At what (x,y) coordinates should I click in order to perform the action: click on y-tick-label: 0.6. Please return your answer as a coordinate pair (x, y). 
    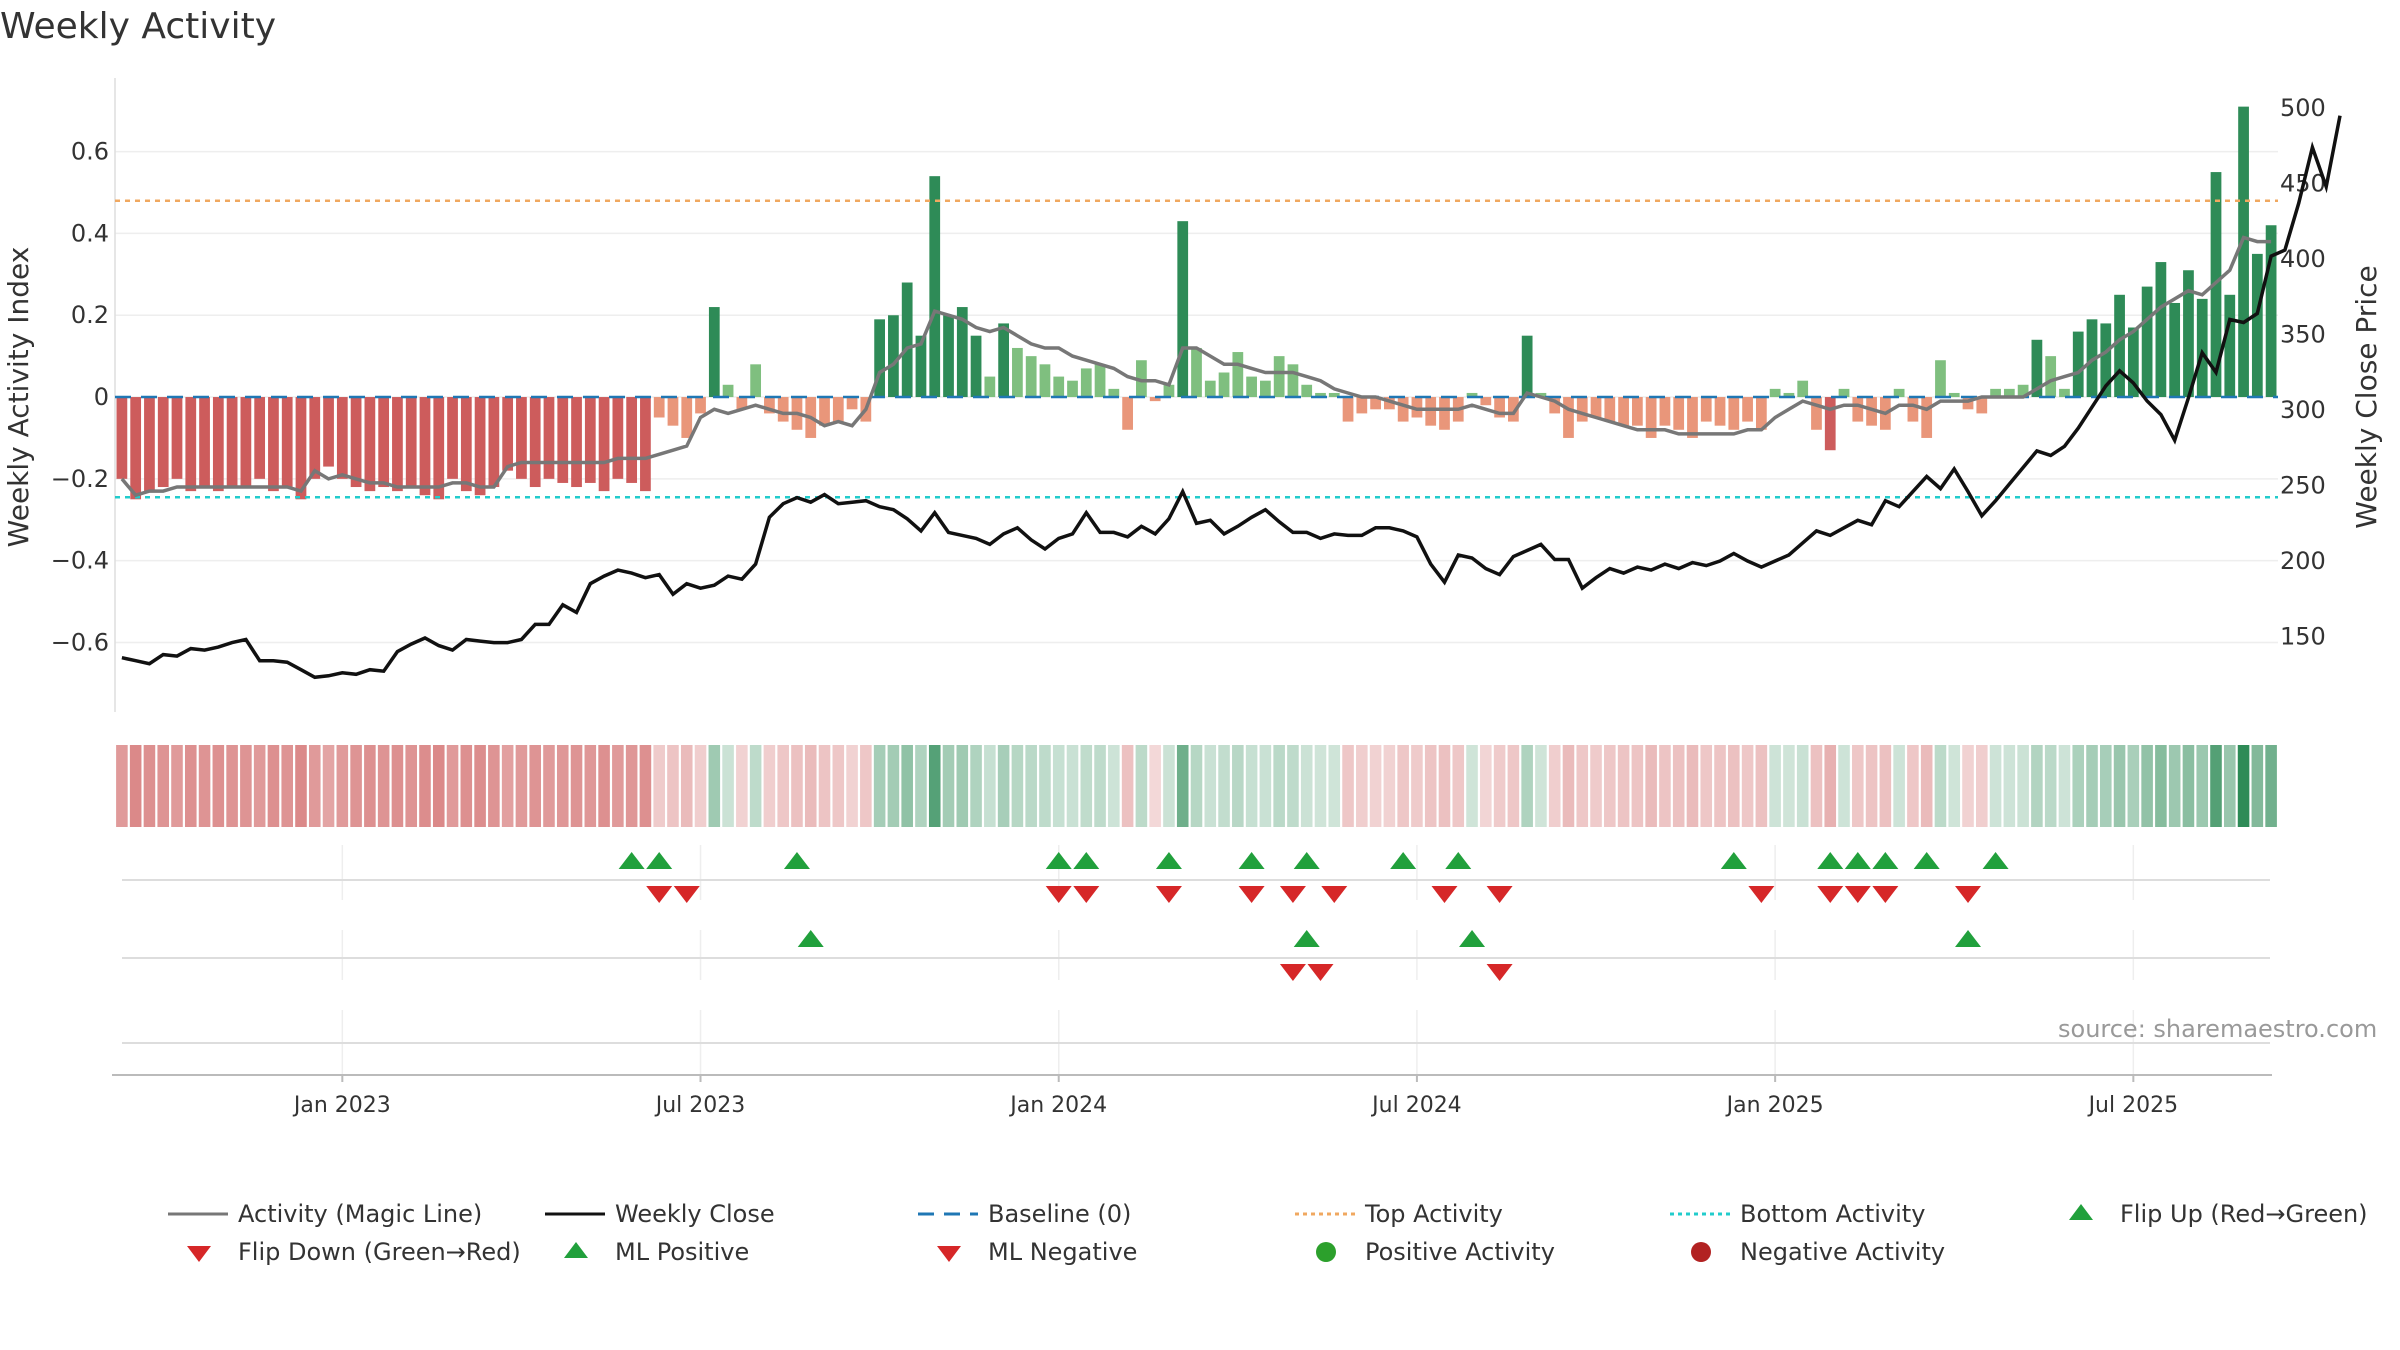
    Looking at the image, I should click on (90, 152).